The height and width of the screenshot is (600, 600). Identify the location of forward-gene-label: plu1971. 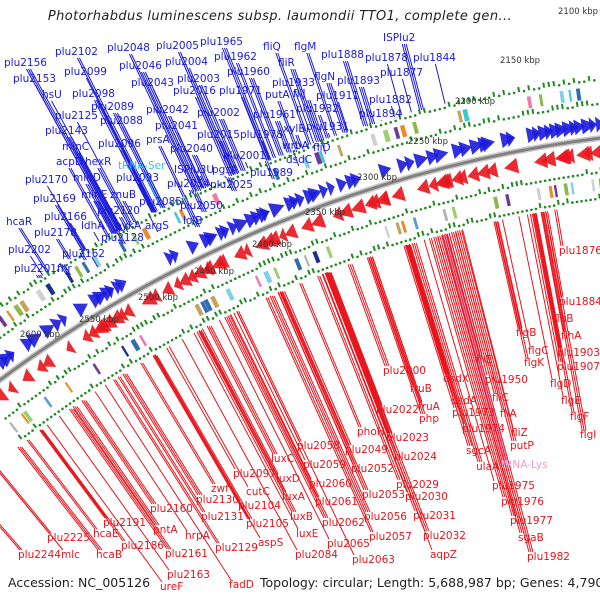
(240, 91).